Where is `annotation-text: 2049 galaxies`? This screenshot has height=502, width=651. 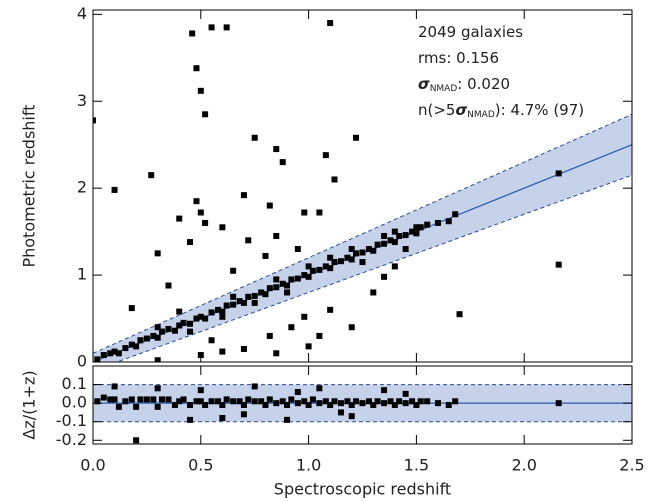
annotation-text: 2049 galaxies is located at coordinates (470, 32).